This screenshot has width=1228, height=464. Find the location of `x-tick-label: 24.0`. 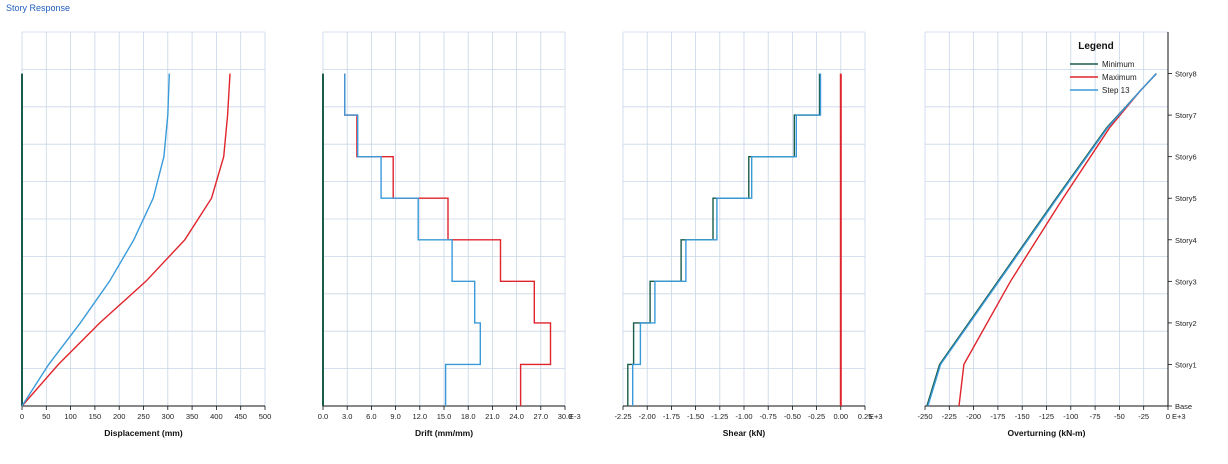

x-tick-label: 24.0 is located at coordinates (516, 416).